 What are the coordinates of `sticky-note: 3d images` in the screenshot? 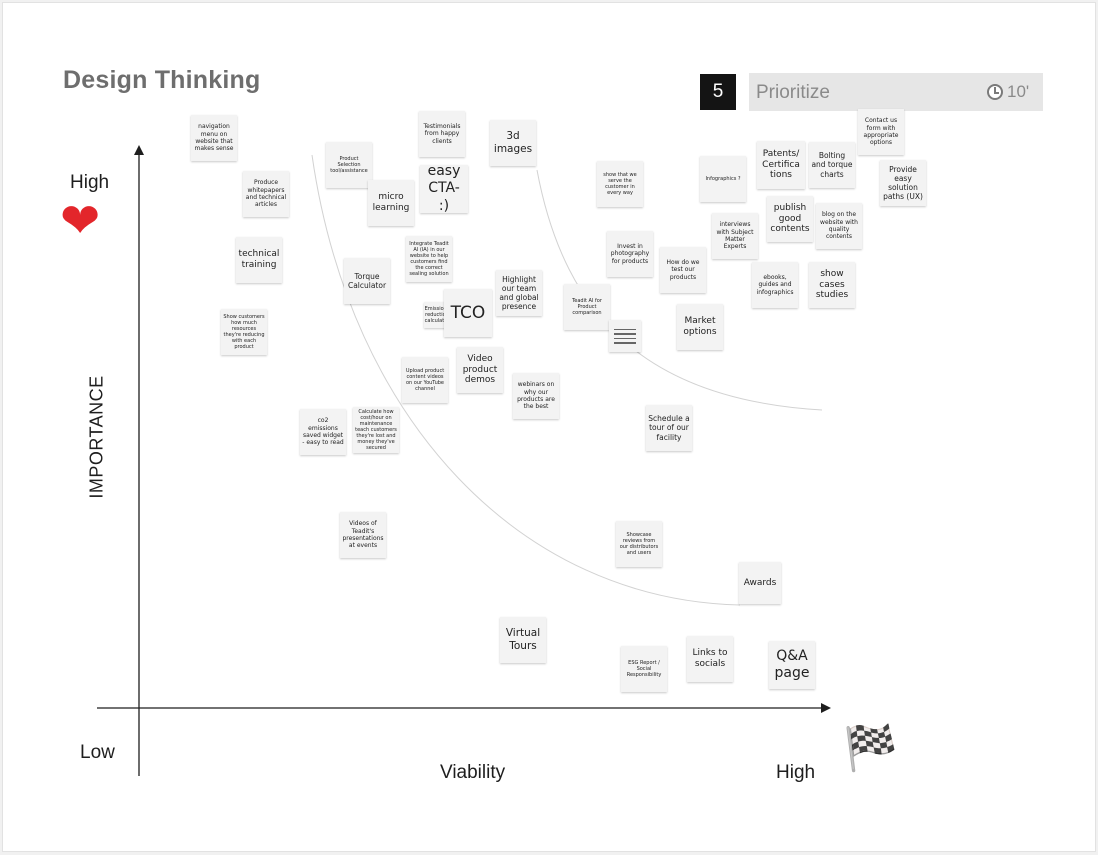 It's located at (513, 143).